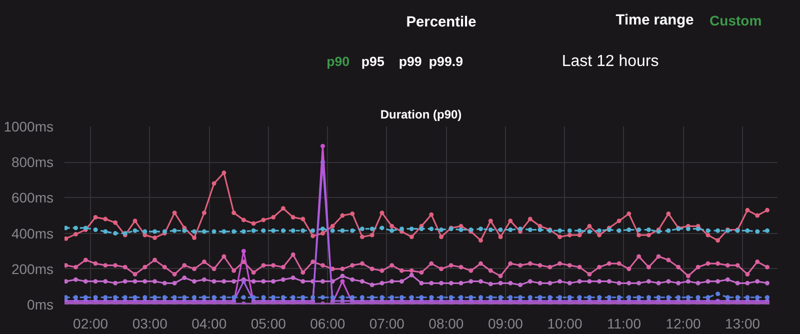 This screenshot has width=800, height=334. Describe the element at coordinates (564, 324) in the screenshot. I see `x-tick-label: 10:00` at that location.